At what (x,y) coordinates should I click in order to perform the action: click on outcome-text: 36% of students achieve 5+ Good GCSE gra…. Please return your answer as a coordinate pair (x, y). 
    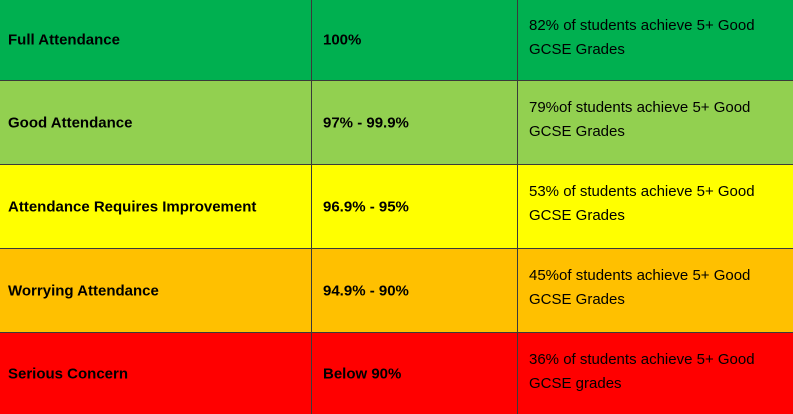
    Looking at the image, I should click on (658, 372).